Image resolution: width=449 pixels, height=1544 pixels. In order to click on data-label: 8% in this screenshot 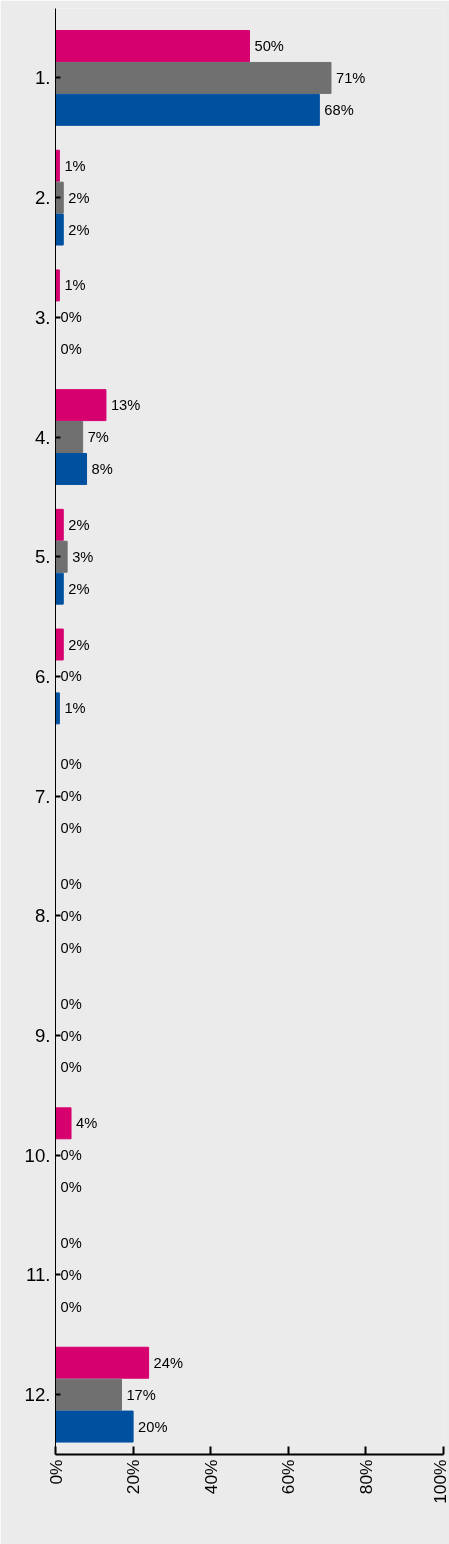, I will do `click(102, 468)`.